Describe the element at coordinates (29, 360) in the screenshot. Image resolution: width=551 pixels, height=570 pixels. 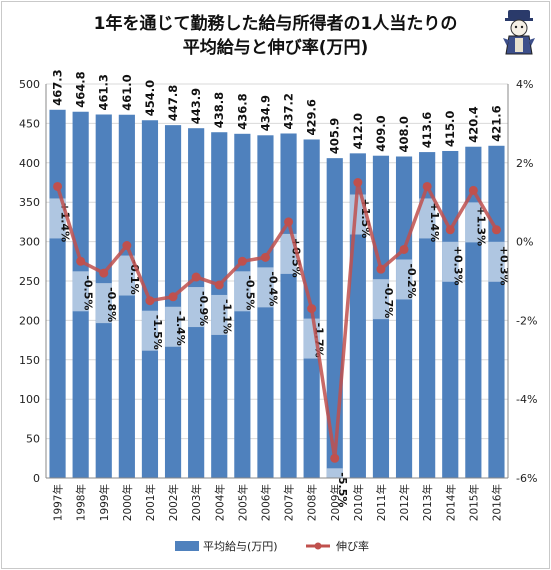
I see `y-left-tick-label: 150` at that location.